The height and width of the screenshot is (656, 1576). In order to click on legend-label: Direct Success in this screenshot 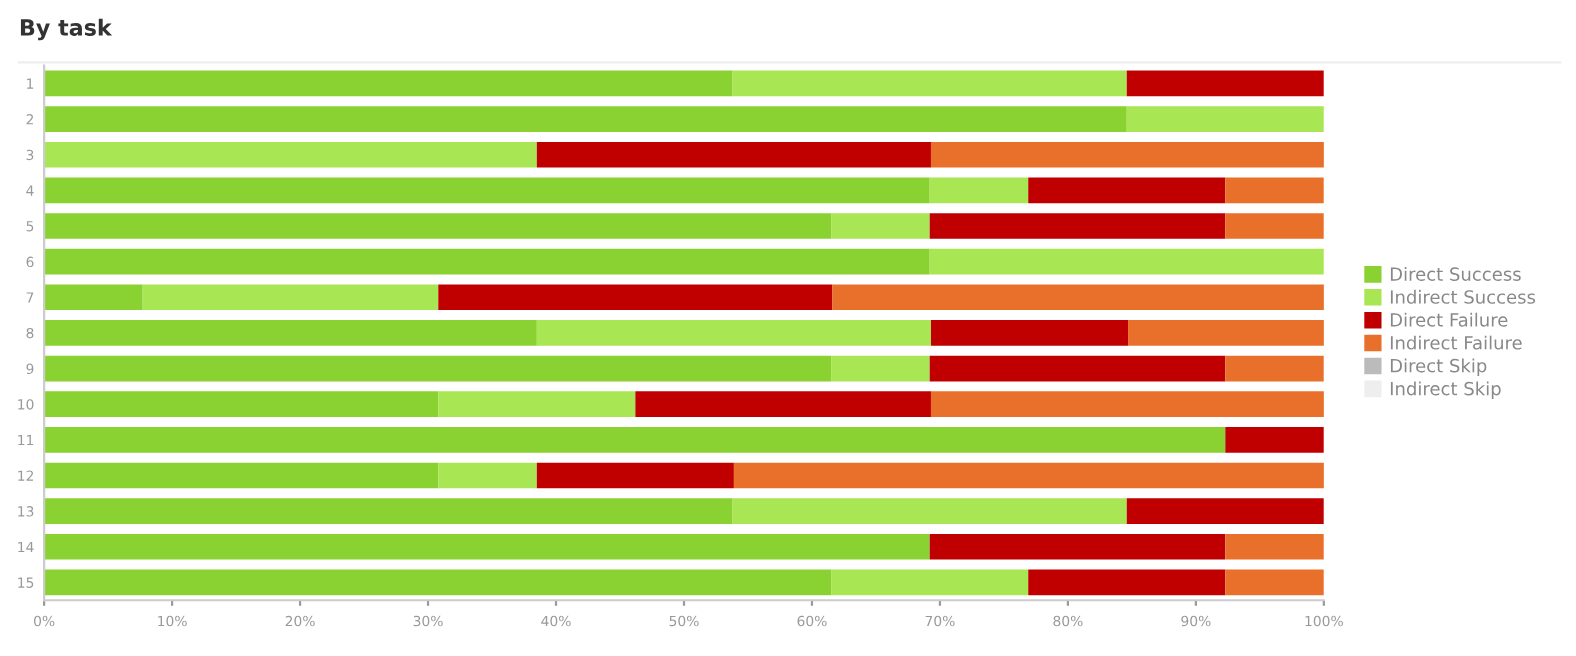, I will do `click(1455, 273)`.